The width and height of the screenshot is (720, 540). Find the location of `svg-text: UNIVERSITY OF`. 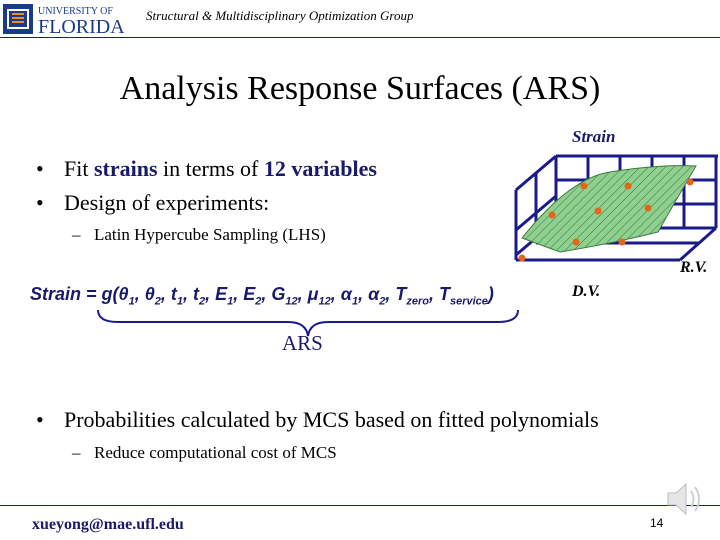

svg-text: UNIVERSITY OF is located at coordinates (75, 11).